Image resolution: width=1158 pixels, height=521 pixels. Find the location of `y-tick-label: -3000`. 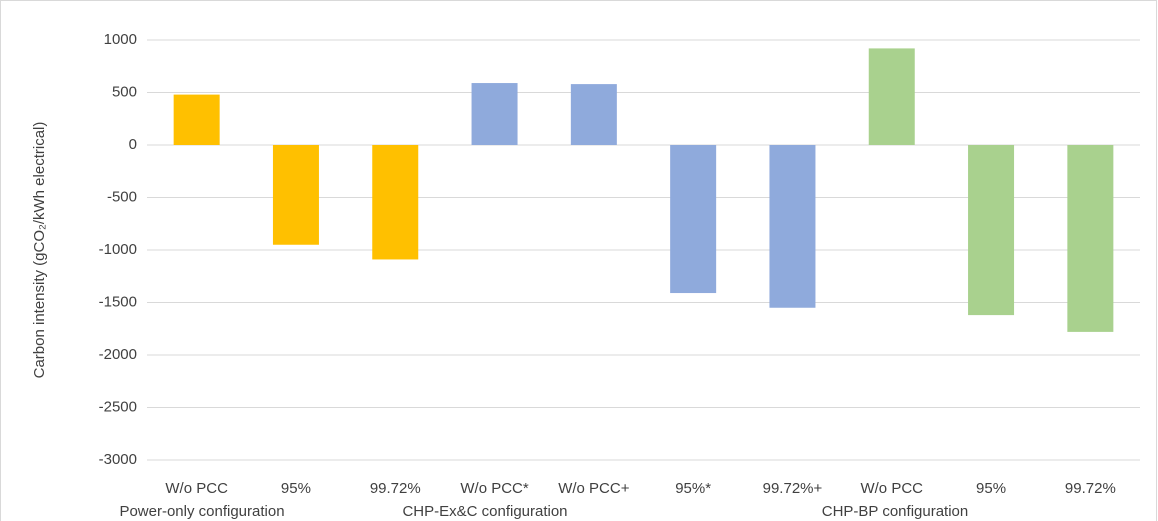

y-tick-label: -3000 is located at coordinates (118, 459).